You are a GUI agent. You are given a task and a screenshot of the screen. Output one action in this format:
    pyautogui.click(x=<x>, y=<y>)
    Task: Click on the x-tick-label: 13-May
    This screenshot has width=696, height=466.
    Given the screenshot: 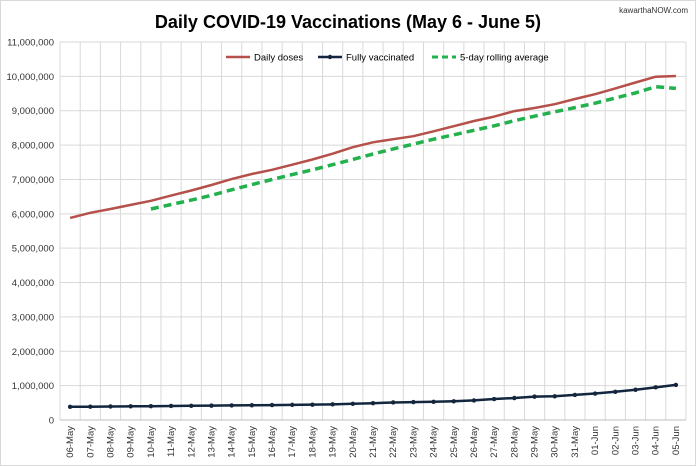 What is the action you would take?
    pyautogui.click(x=211, y=442)
    